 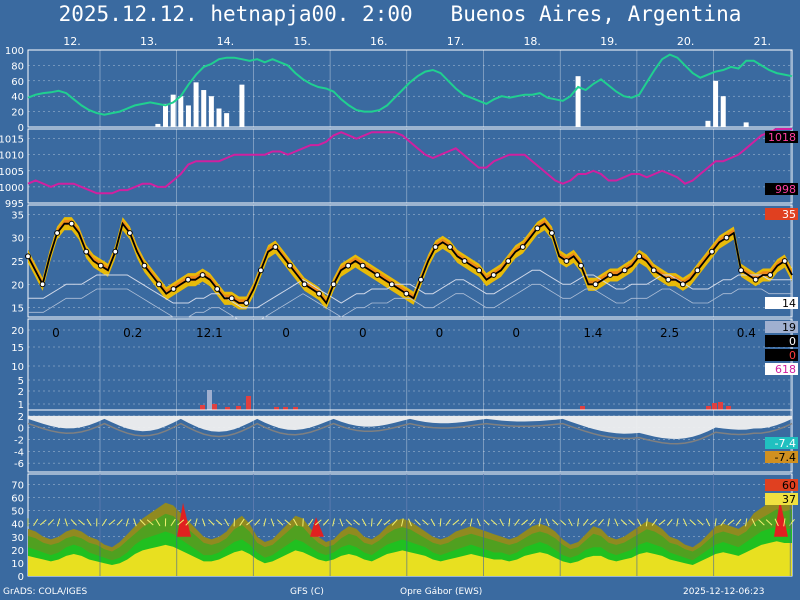 What do you see at coordinates (17, 262) in the screenshot?
I see `temperature-tick: 25` at bounding box center [17, 262].